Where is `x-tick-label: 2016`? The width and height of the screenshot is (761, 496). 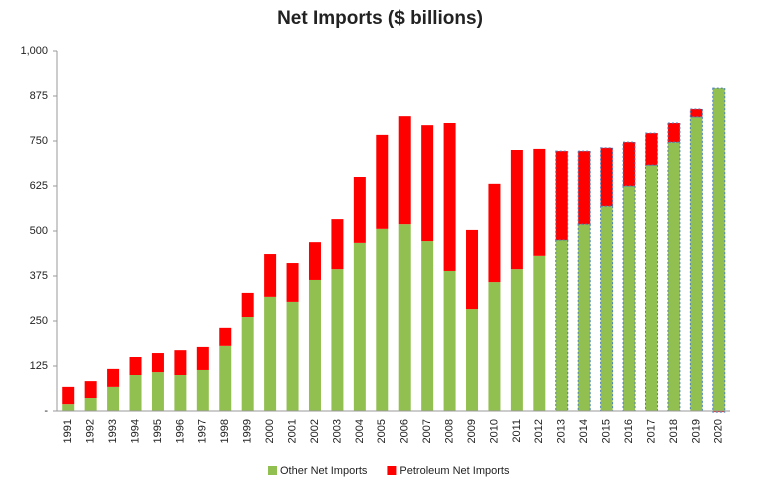
x-tick-label: 2016 is located at coordinates (629, 431).